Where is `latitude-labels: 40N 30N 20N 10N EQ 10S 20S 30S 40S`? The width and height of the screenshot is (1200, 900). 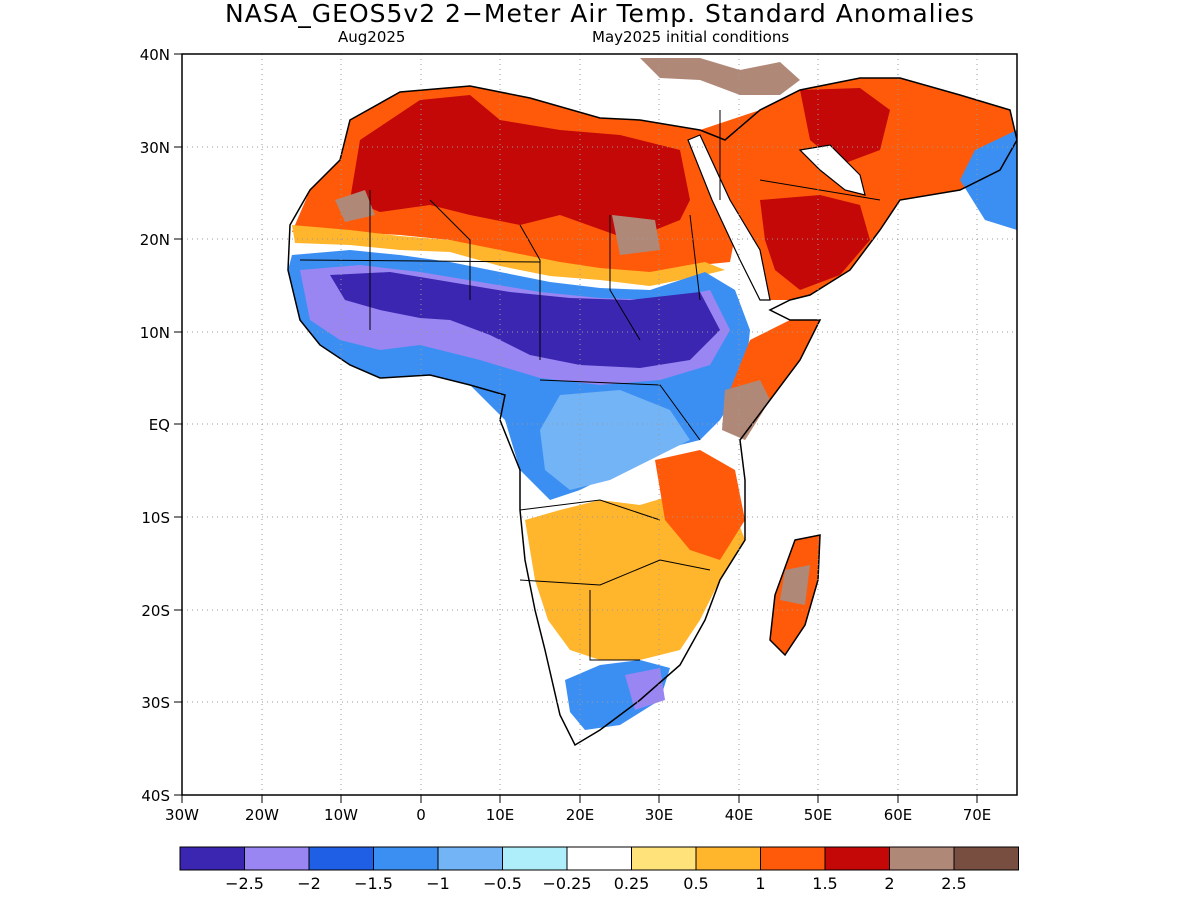
latitude-labels: 40N 30N 20N 10N EQ 10S 20S 30S 40S is located at coordinates (155, 425).